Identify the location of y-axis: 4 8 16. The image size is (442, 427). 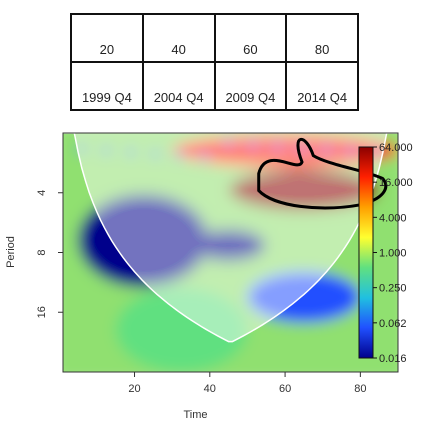
(49, 254).